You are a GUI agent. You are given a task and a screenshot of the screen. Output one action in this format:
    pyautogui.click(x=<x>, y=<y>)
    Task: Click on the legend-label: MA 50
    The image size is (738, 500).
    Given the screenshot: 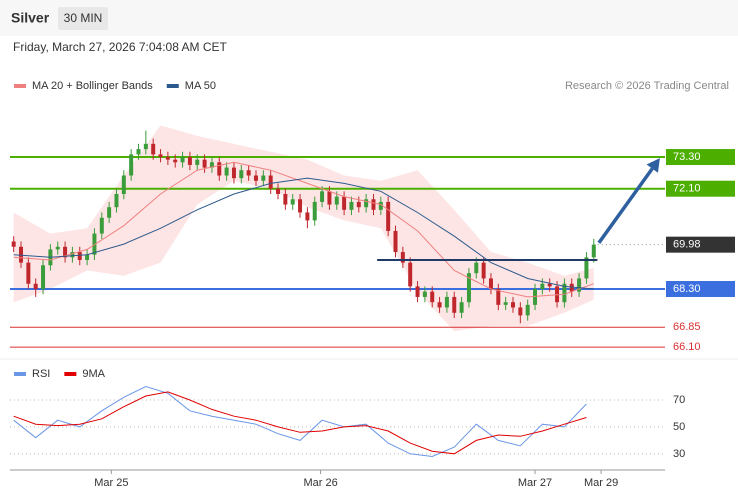 What is the action you would take?
    pyautogui.click(x=200, y=86)
    